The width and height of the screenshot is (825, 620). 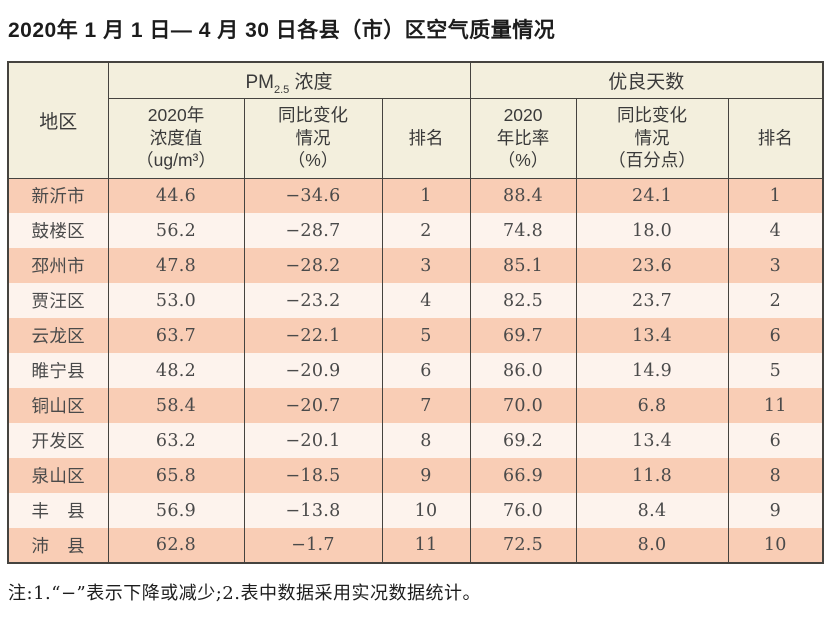 What do you see at coordinates (313, 300) in the screenshot?
I see `value-cell: −23.2` at bounding box center [313, 300].